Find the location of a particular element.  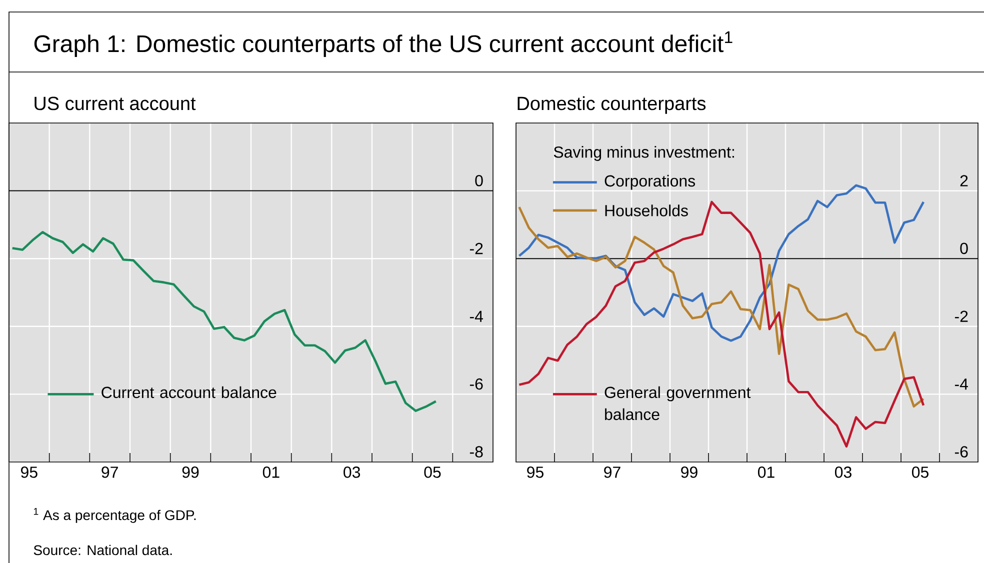

chart-title: Graph 1: Domestic counterparts of the US current account deficit$^{1}$ is located at coordinates (383, 44).